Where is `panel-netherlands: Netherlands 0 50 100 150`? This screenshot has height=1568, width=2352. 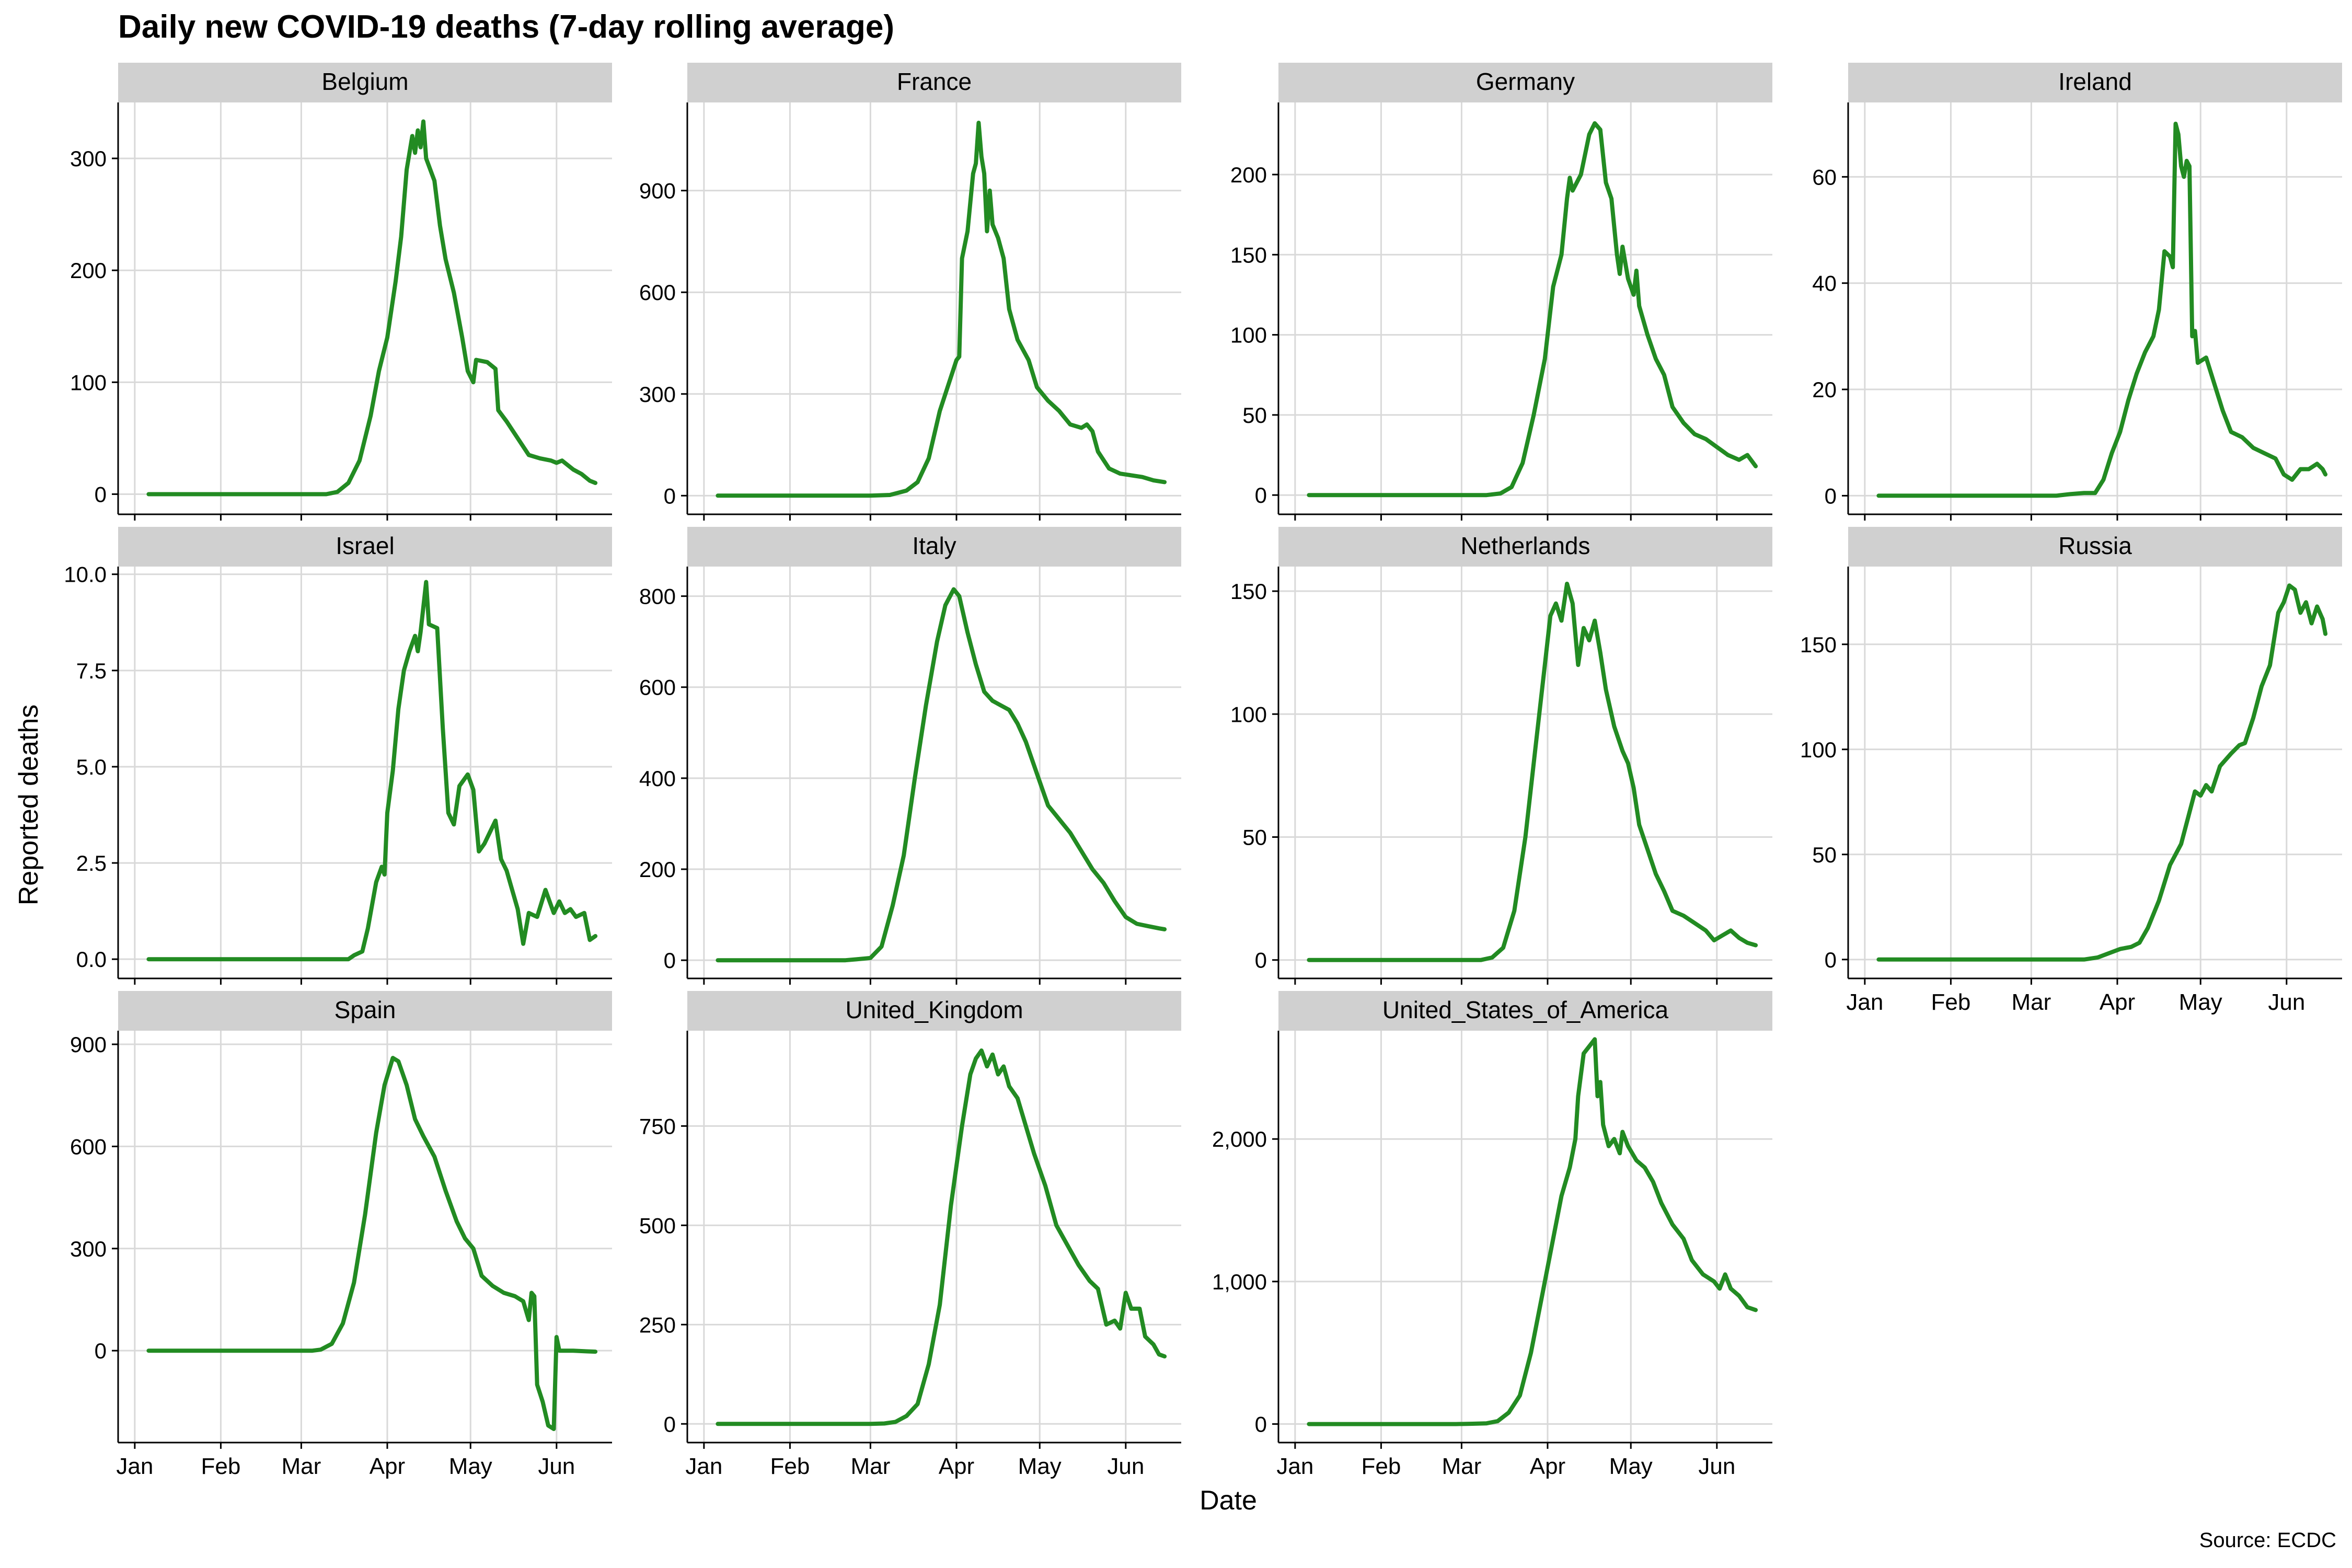
panel-netherlands: Netherlands 0 50 100 150 is located at coordinates (1501, 756).